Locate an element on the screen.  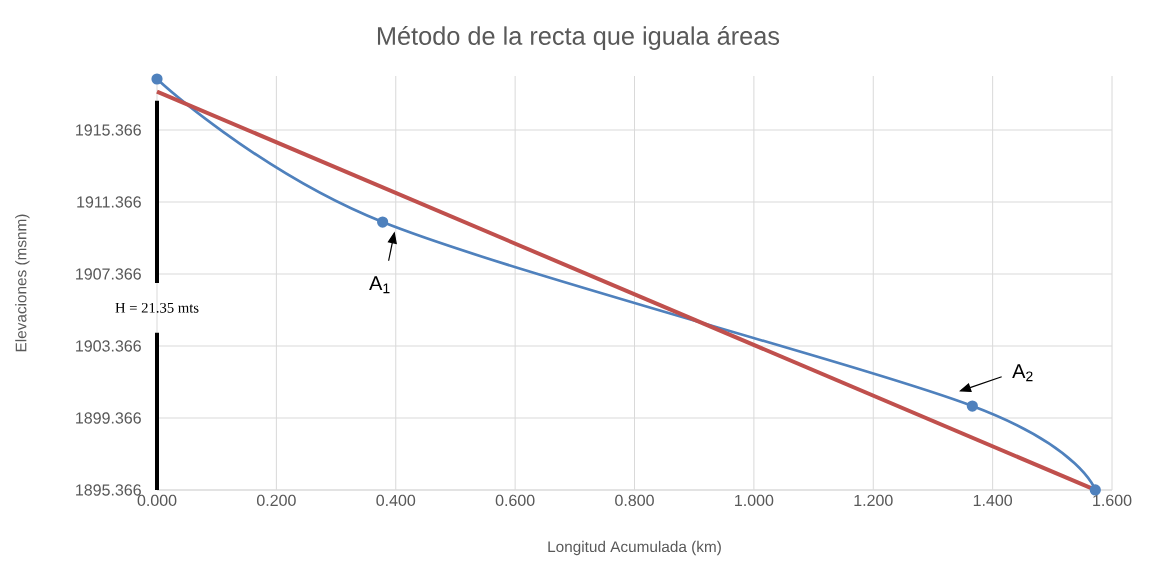
x-tick-label: 1.400 is located at coordinates (993, 500).